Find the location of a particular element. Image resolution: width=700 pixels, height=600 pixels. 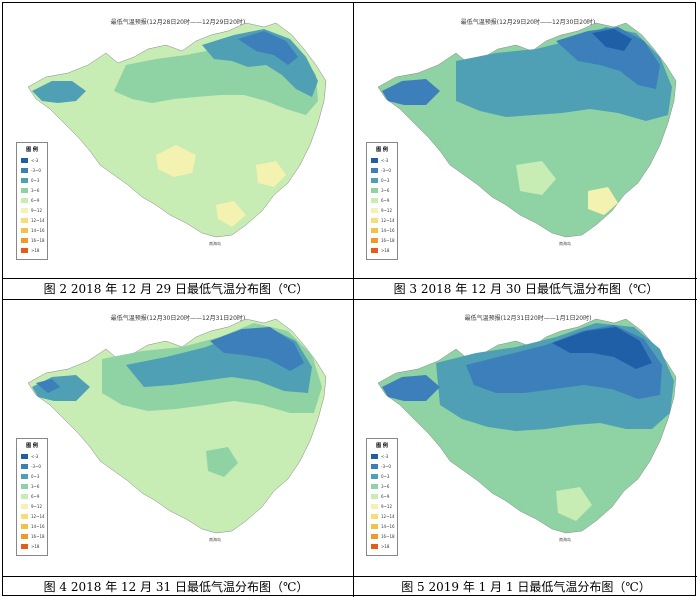

grid-divider-row2 is located at coordinates (350, 299).